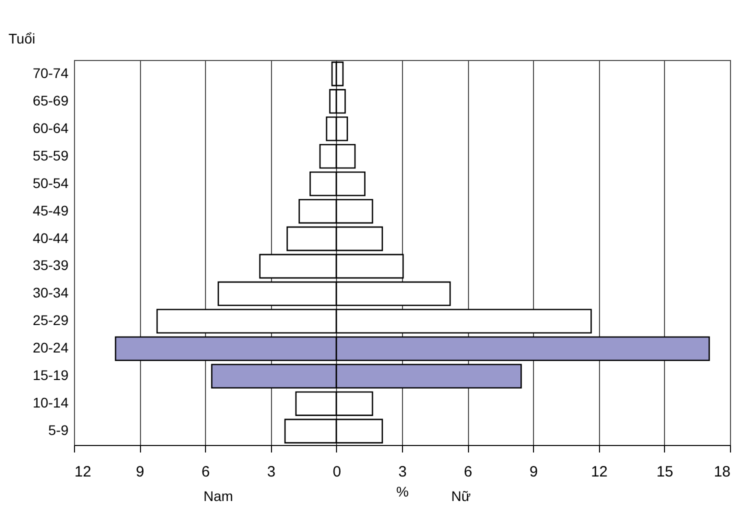  I want to click on y-tick-label: 20-24, so click(50, 348).